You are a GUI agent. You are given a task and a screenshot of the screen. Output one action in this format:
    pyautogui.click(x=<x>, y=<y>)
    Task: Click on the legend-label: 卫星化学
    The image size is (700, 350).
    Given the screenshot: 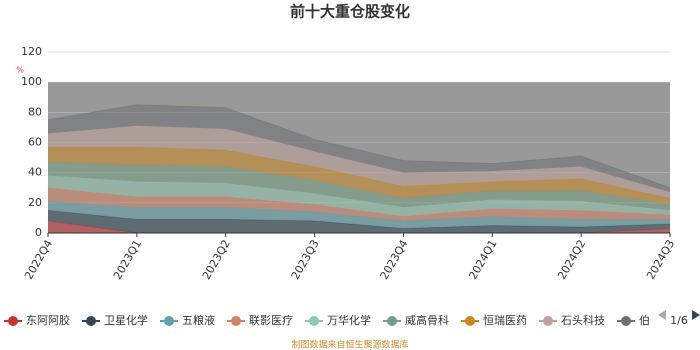 What is the action you would take?
    pyautogui.click(x=126, y=320)
    